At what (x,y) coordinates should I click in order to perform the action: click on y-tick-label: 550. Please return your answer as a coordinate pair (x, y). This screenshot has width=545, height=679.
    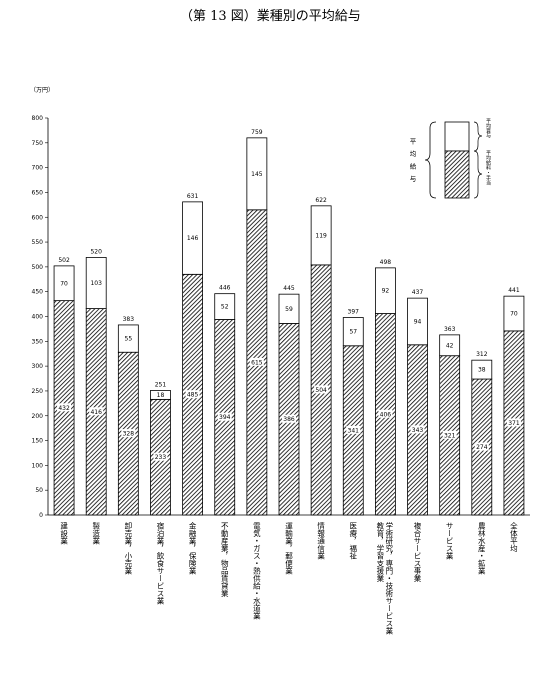
    Looking at the image, I should click on (38, 242).